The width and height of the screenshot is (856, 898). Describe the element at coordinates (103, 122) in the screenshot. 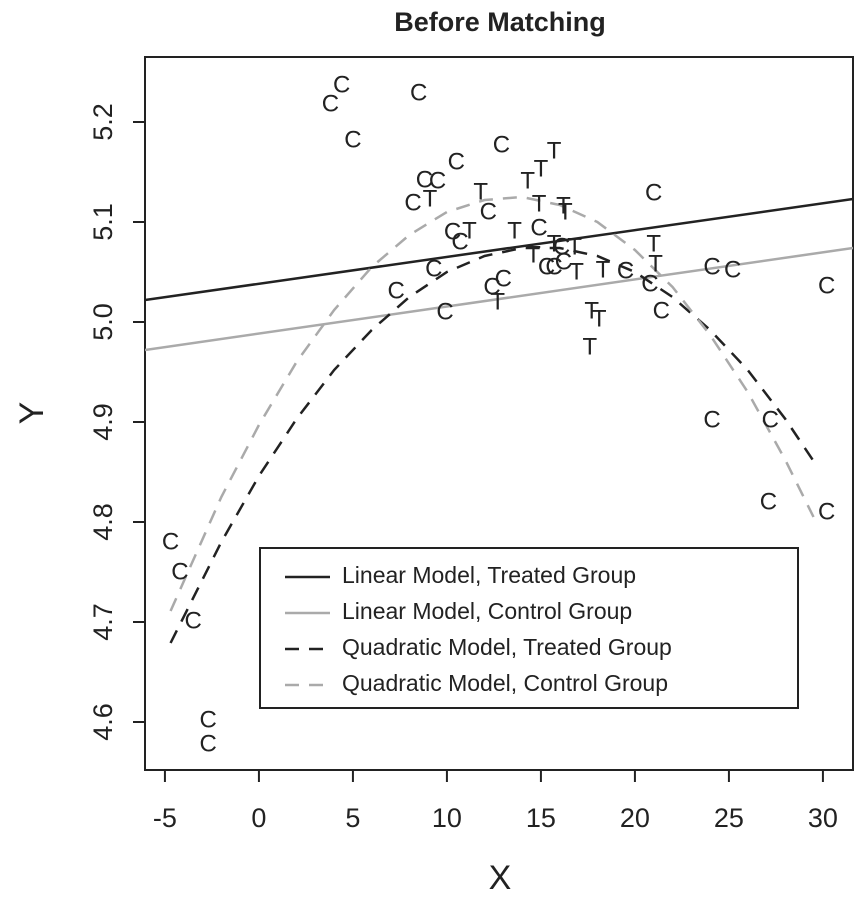

I see `y-tick-label: 5.2` at that location.